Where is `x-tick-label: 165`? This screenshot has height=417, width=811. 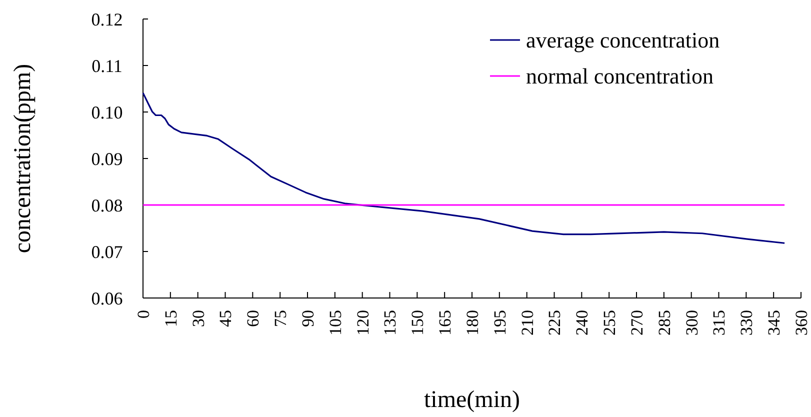 x-tick-label: 165 is located at coordinates (445, 323).